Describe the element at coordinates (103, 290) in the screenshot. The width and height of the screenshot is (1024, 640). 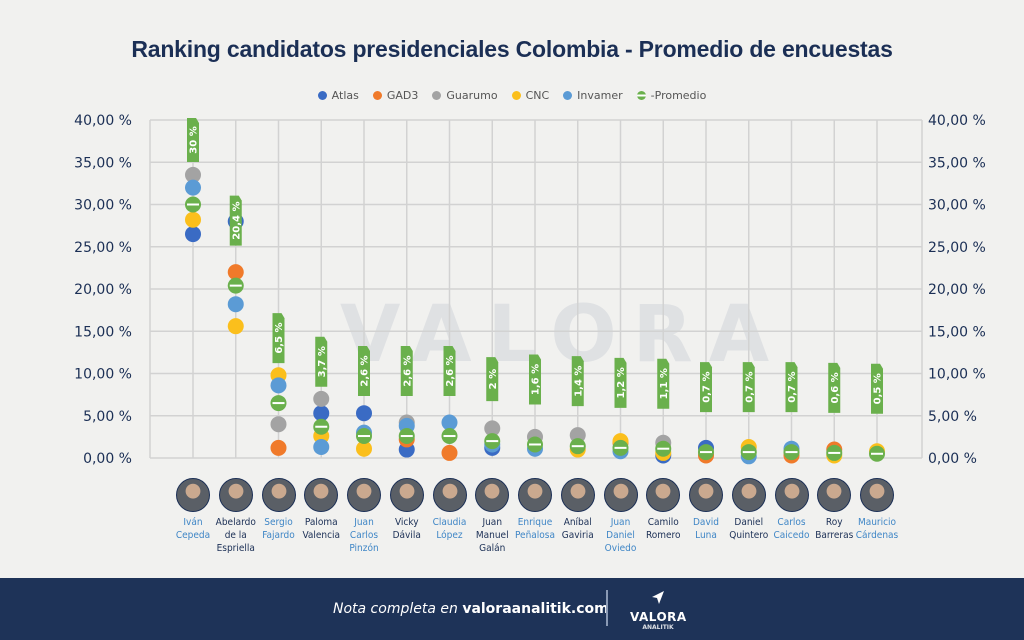
I see `y-tick-left: 20,00 %` at that location.